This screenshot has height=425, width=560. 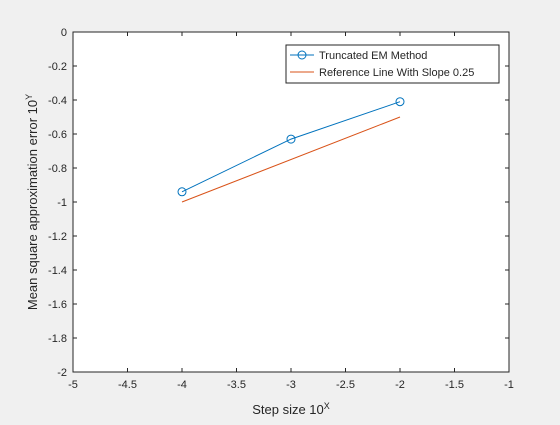 I want to click on x-tick-label: -5, so click(x=73, y=385).